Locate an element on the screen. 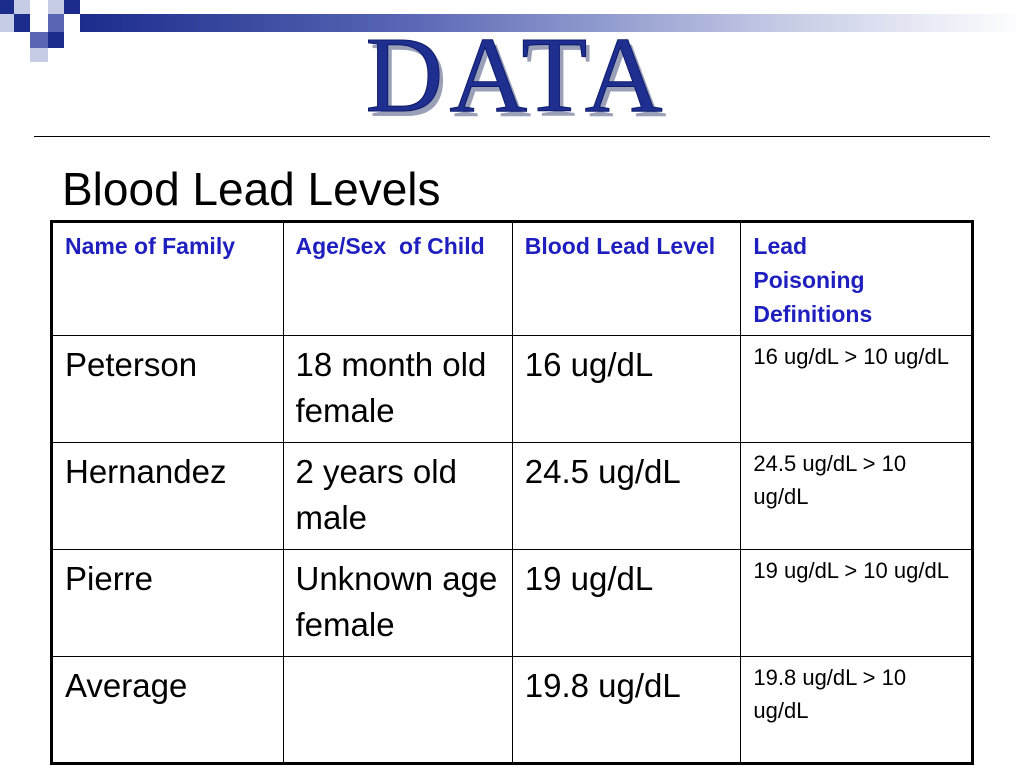 The image size is (1024, 768). header-blood-lead-level: Blood Lead Level is located at coordinates (626, 278).